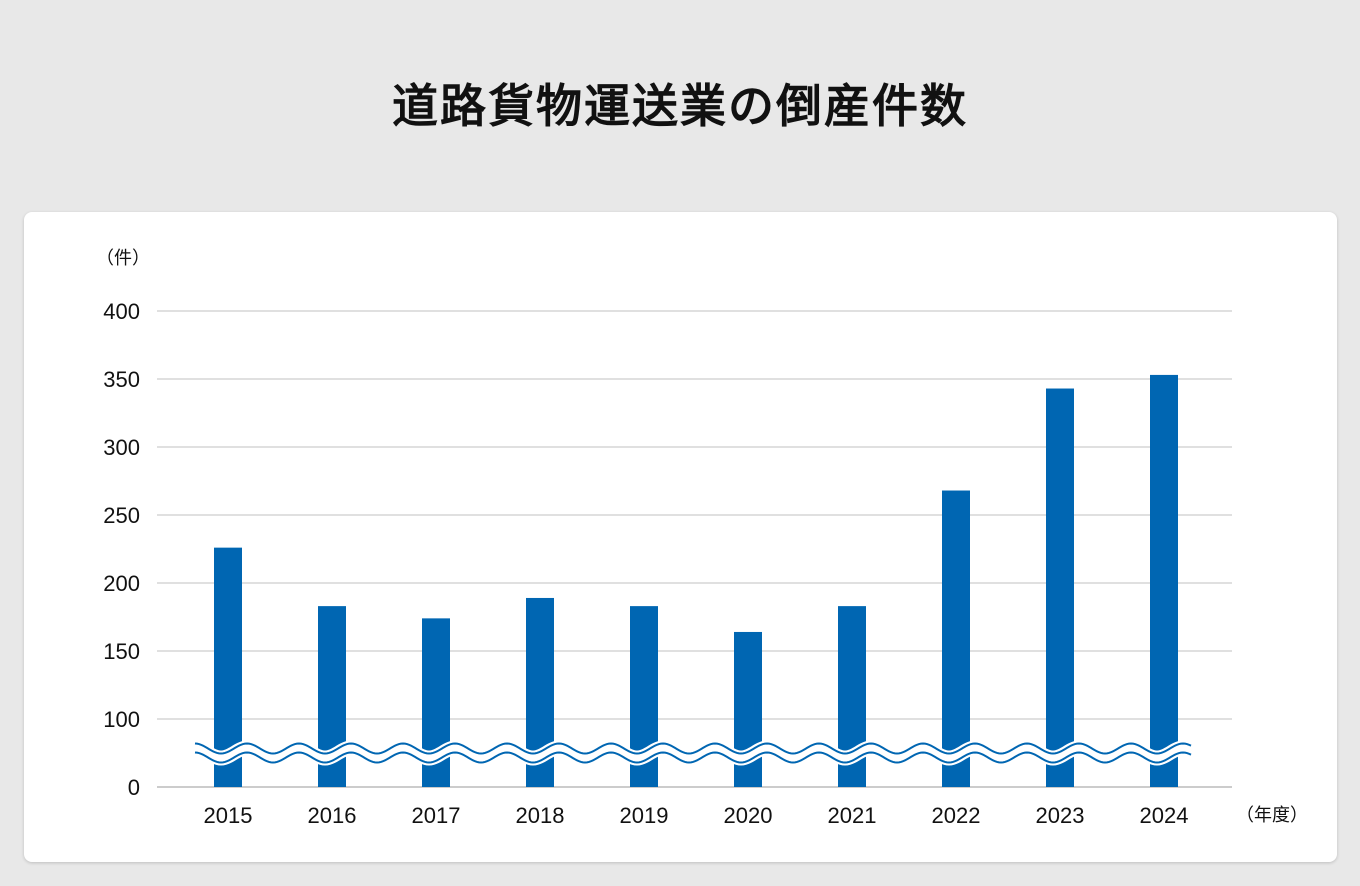  Describe the element at coordinates (956, 638) in the screenshot. I see `bar-2022` at that location.